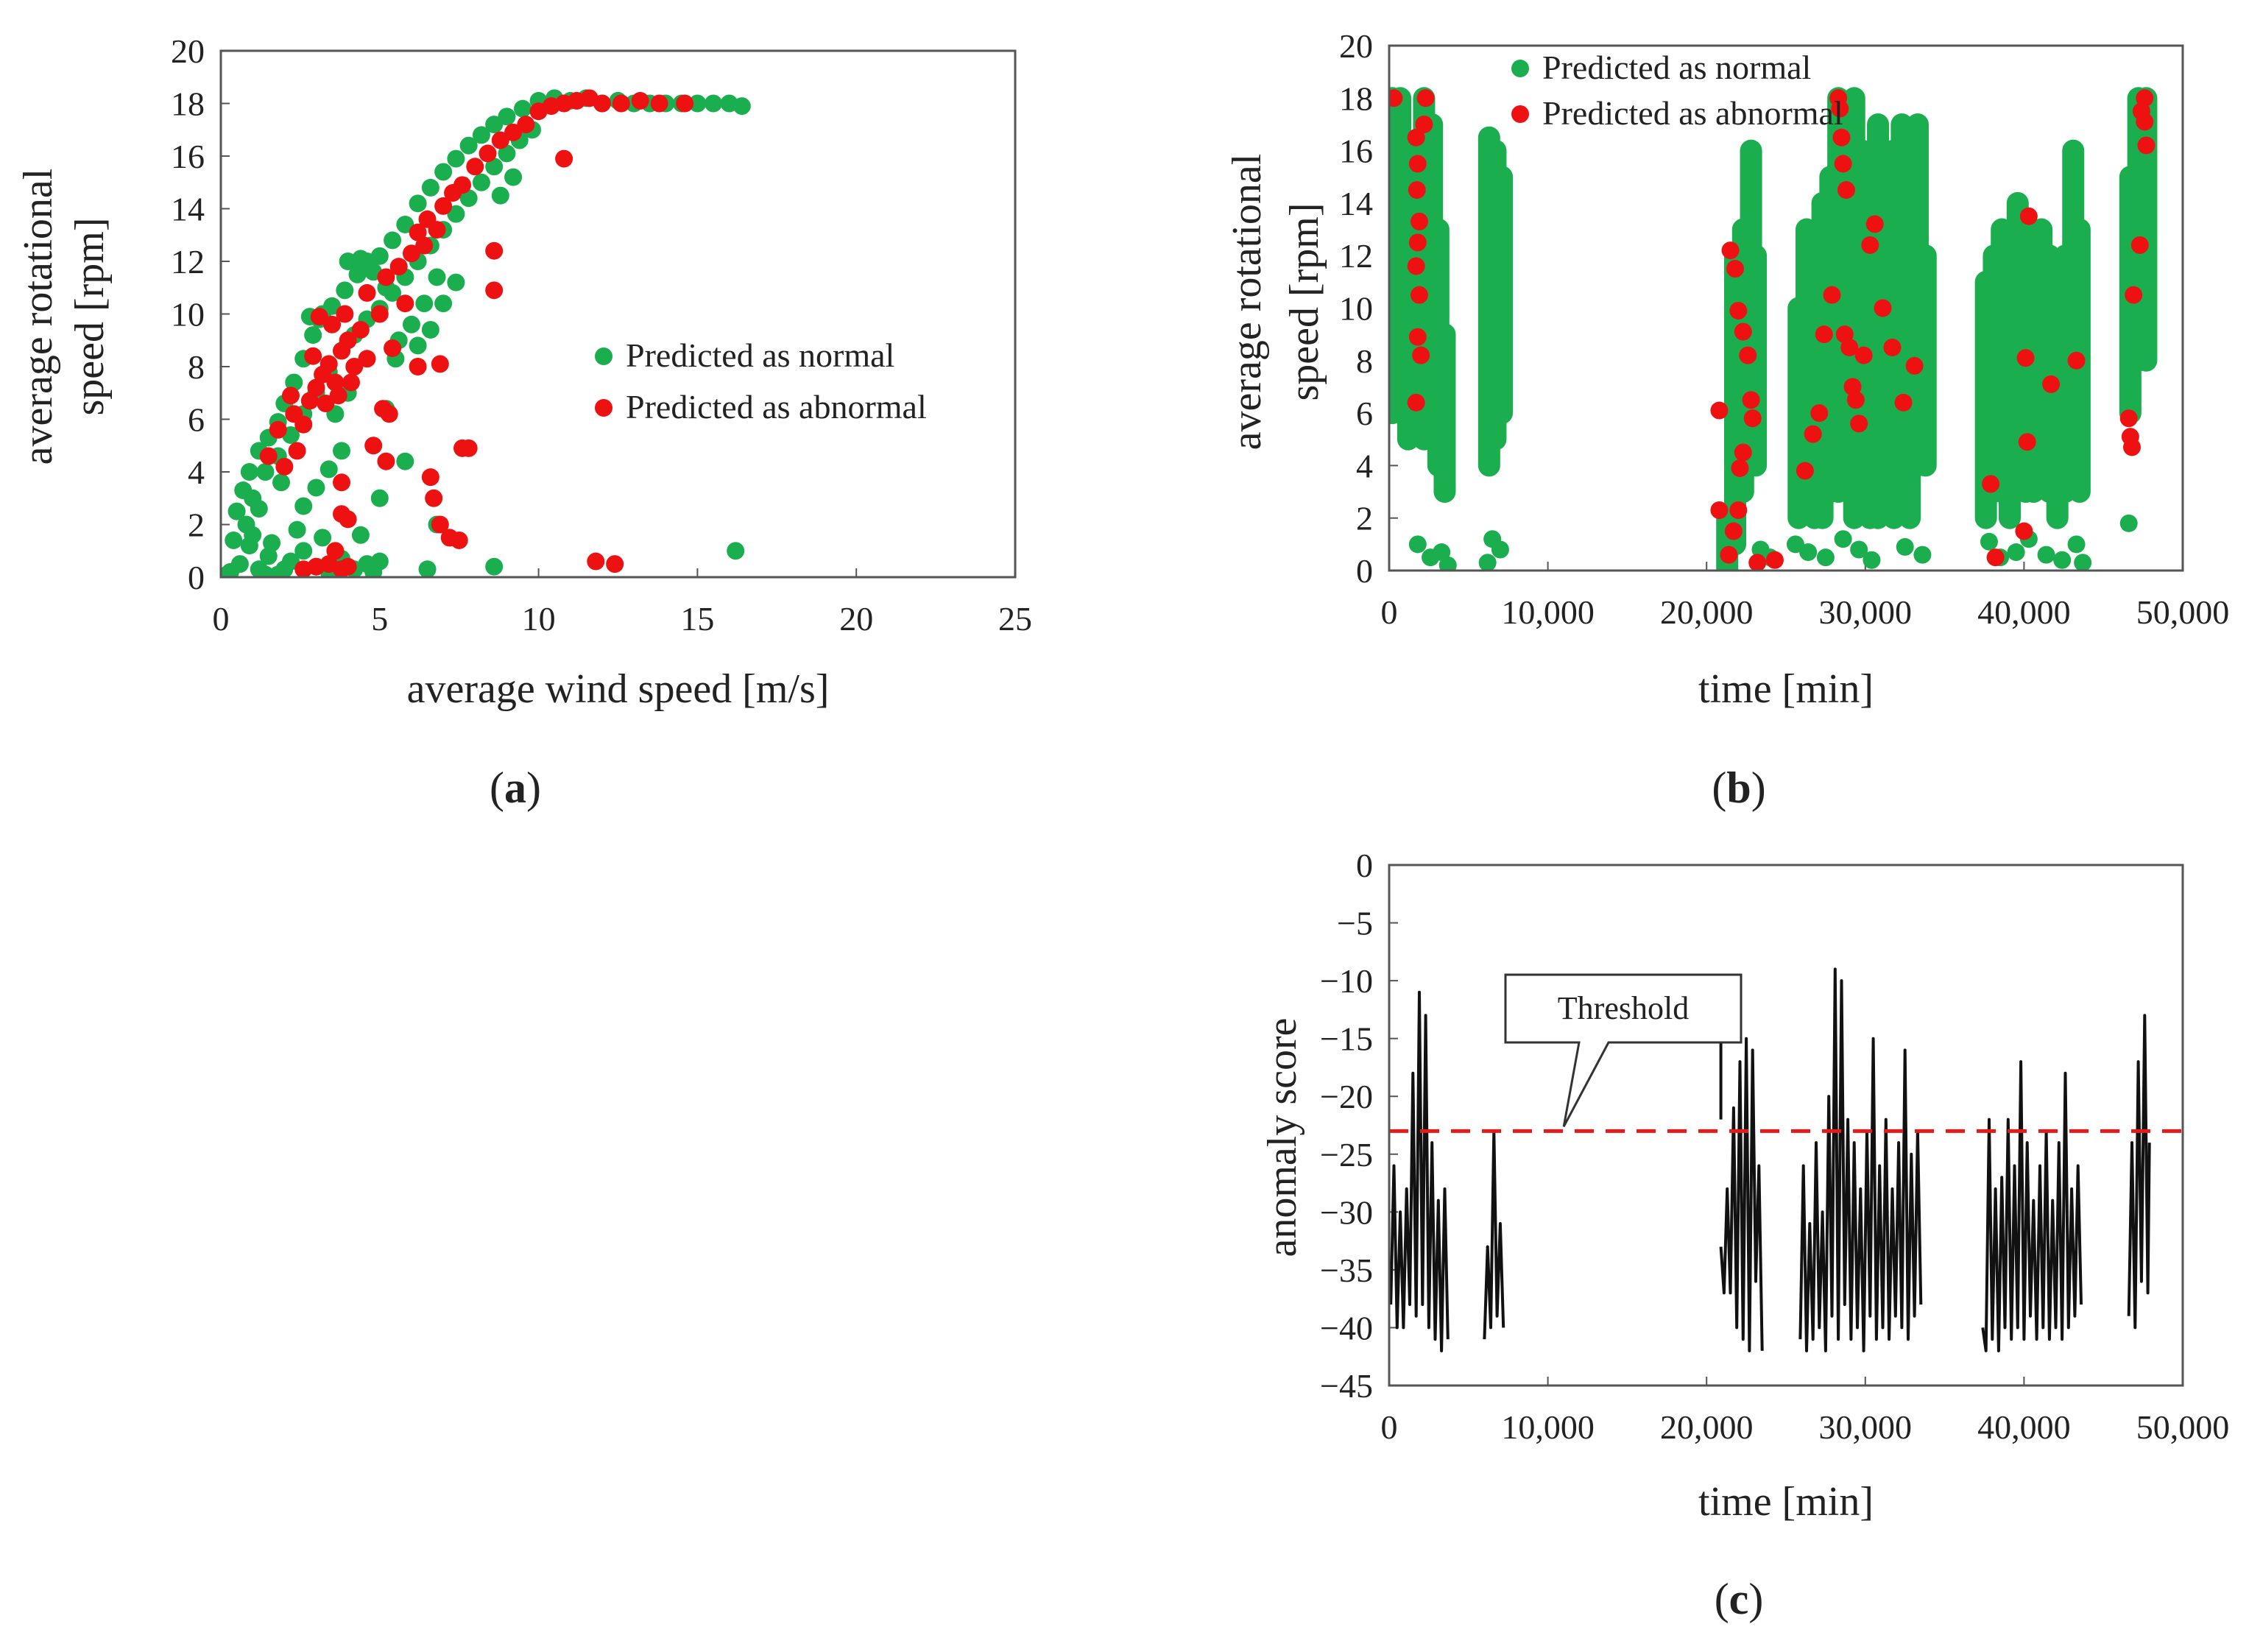  Describe the element at coordinates (188, 209) in the screenshot. I see `y-tick-label: 14` at that location.